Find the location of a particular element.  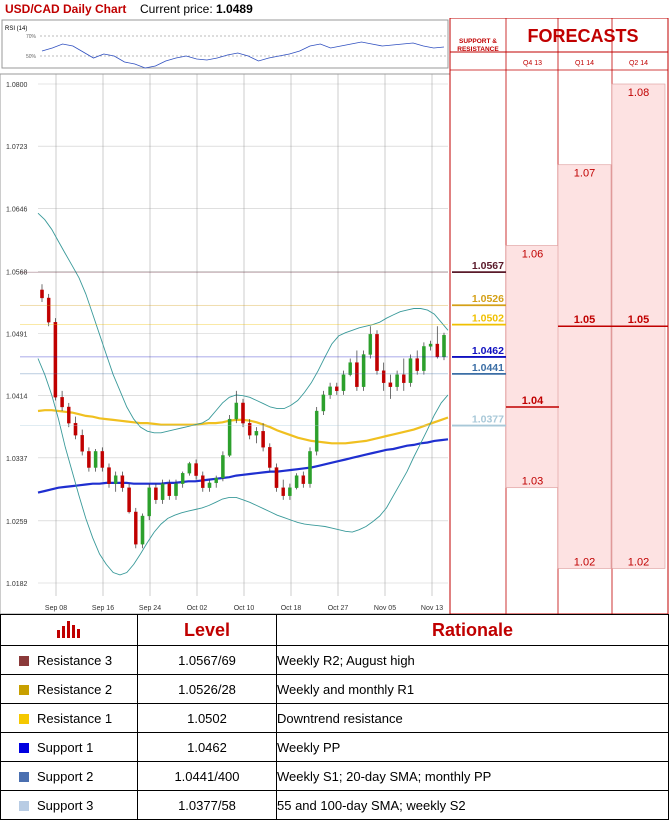

level-name-cell: Resistance 1 is located at coordinates (69, 718).